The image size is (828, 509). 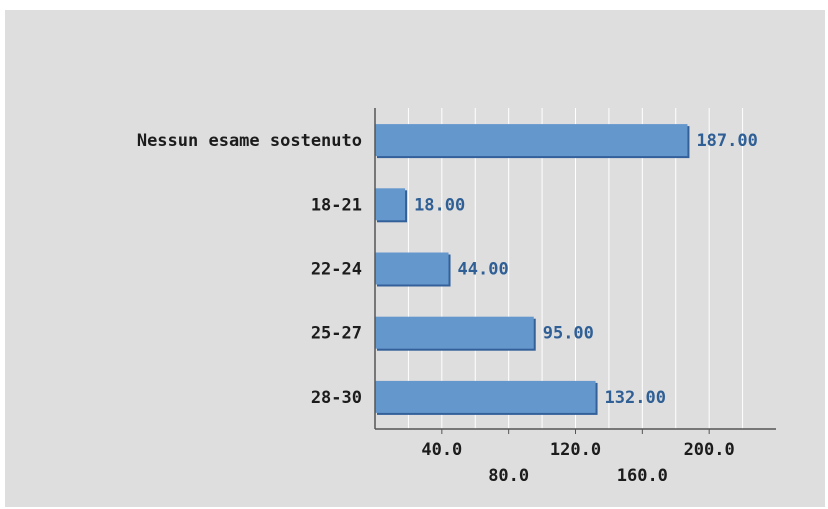 What do you see at coordinates (336, 270) in the screenshot?
I see `category-label: 22-24` at bounding box center [336, 270].